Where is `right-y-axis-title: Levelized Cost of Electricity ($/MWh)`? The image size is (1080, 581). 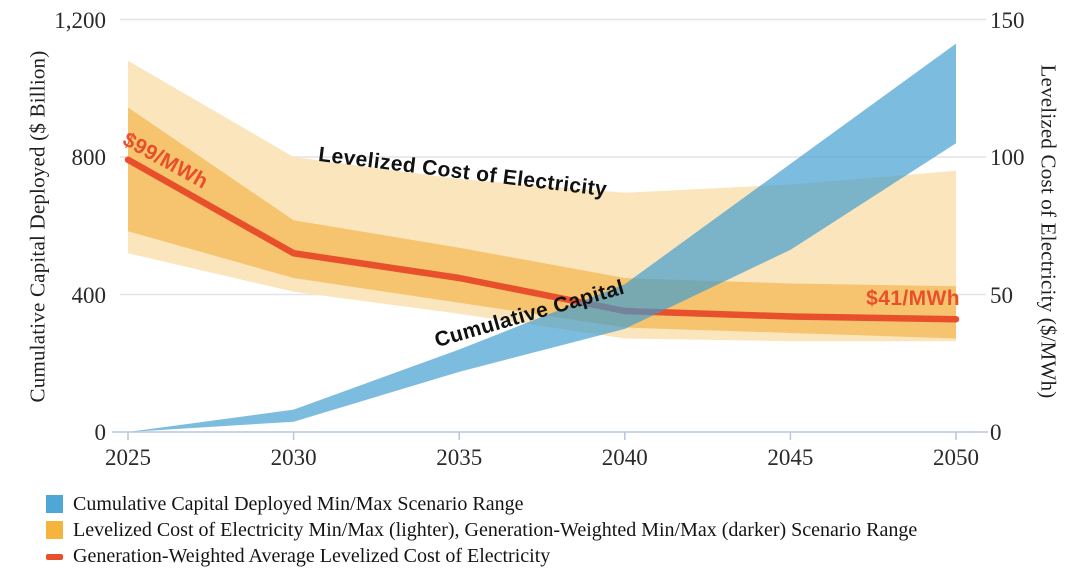 right-y-axis-title: Levelized Cost of Electricity ($/MWh) is located at coordinates (1048, 231).